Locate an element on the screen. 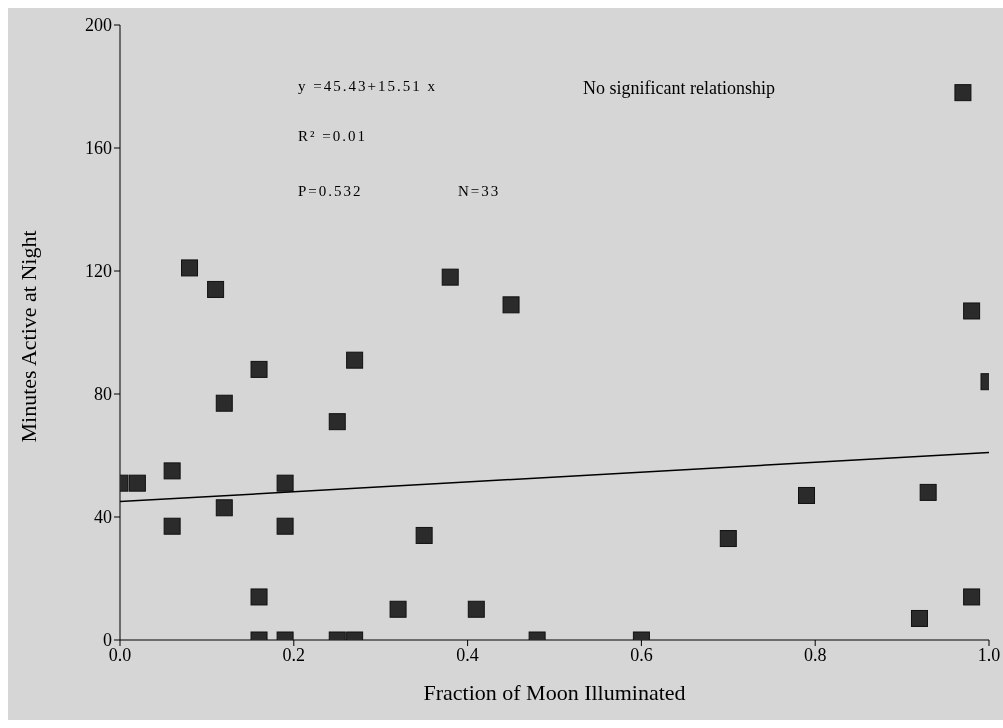 This screenshot has width=1003, height=728. annotation: y =45.43+15.51 x is located at coordinates (367, 86).